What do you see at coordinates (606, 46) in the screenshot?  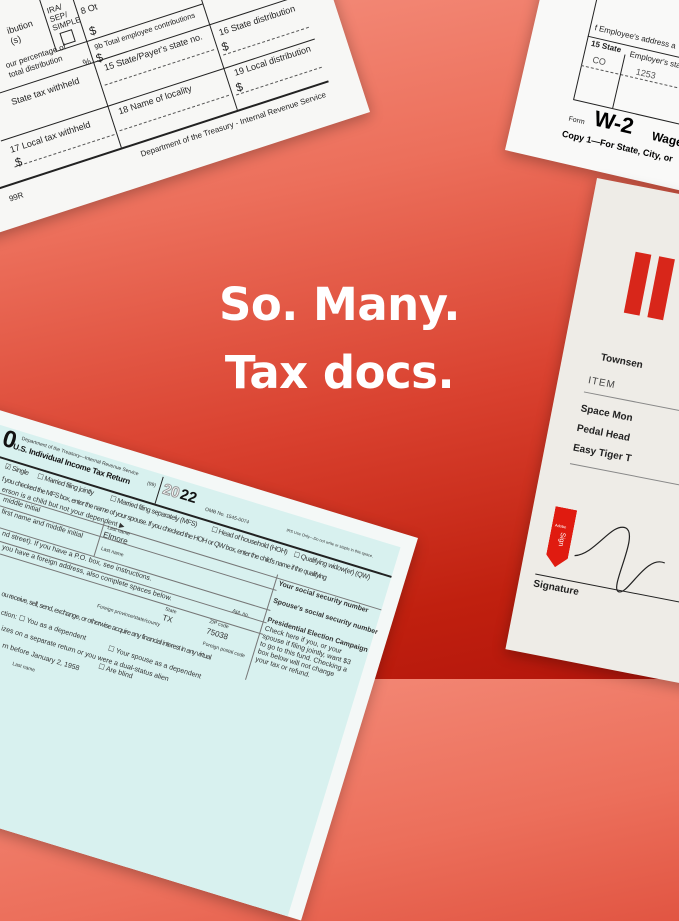 I see `box15-label: 15 State` at bounding box center [606, 46].